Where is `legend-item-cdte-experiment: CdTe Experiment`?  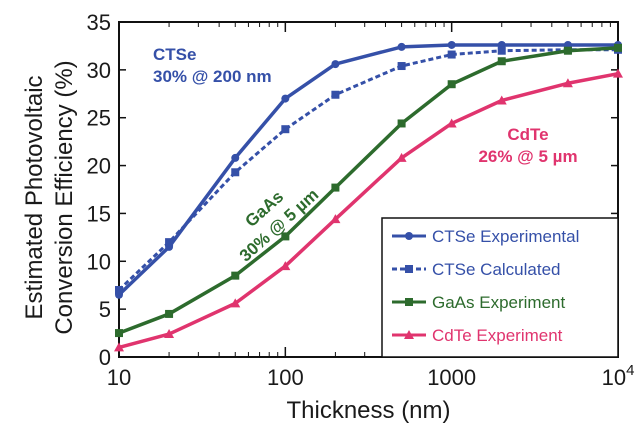
legend-item-cdte-experiment: CdTe Experiment is located at coordinates (477, 335).